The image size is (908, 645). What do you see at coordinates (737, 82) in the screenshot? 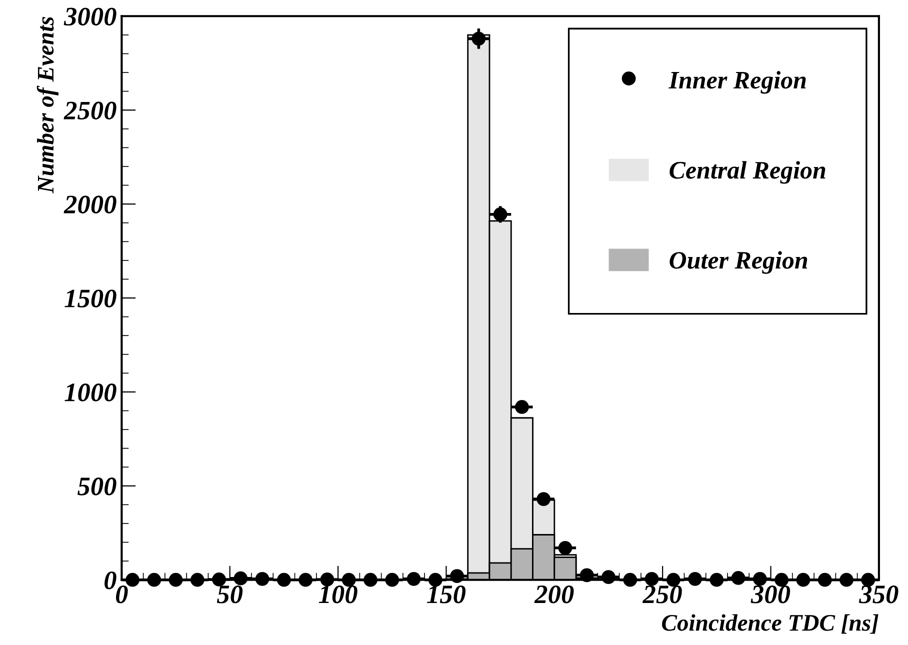
I see `legend-label: Inner Region` at bounding box center [737, 82].